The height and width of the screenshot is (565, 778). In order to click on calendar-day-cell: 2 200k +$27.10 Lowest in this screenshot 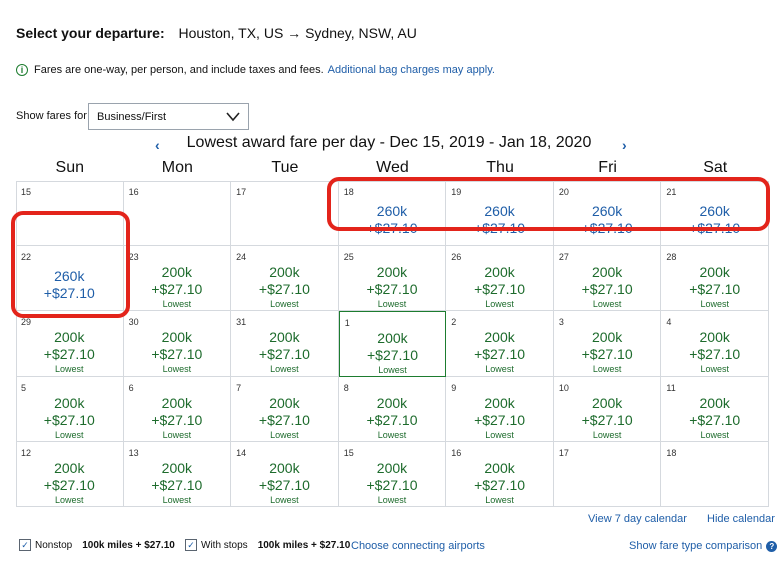, I will do `click(500, 344)`.